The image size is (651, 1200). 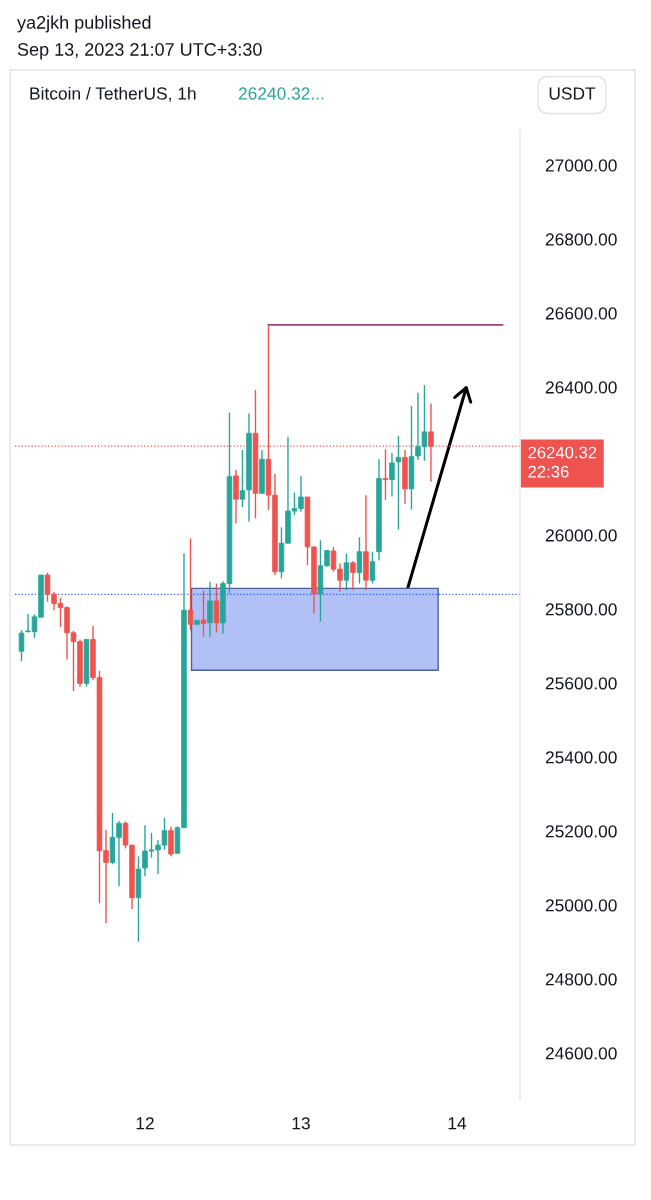 What do you see at coordinates (581, 757) in the screenshot?
I see `y-tick-label: 25400.00` at bounding box center [581, 757].